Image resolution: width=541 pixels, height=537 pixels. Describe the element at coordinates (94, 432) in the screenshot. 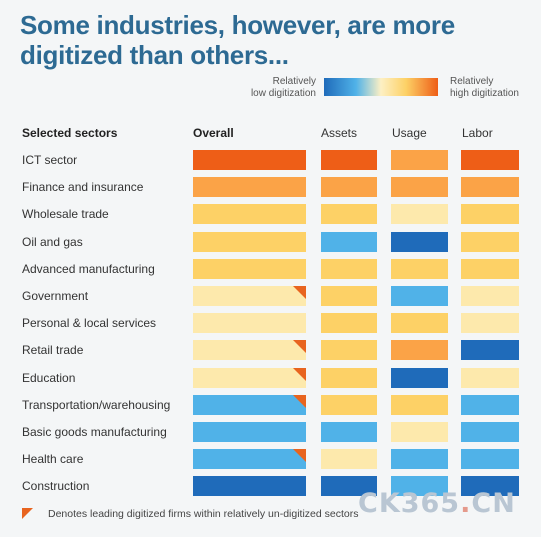

I see `row-label: Basic goods manufacturing` at that location.